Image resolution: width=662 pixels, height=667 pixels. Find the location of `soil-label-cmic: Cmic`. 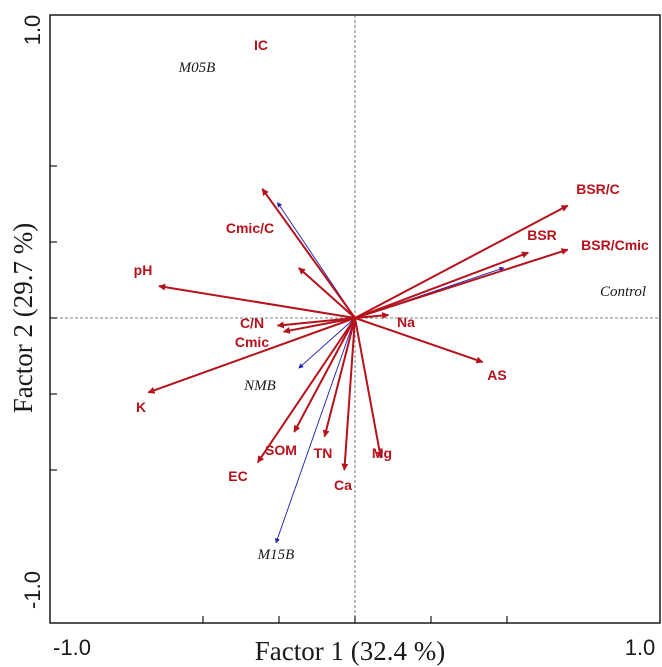

soil-label-cmic: Cmic is located at coordinates (252, 342).